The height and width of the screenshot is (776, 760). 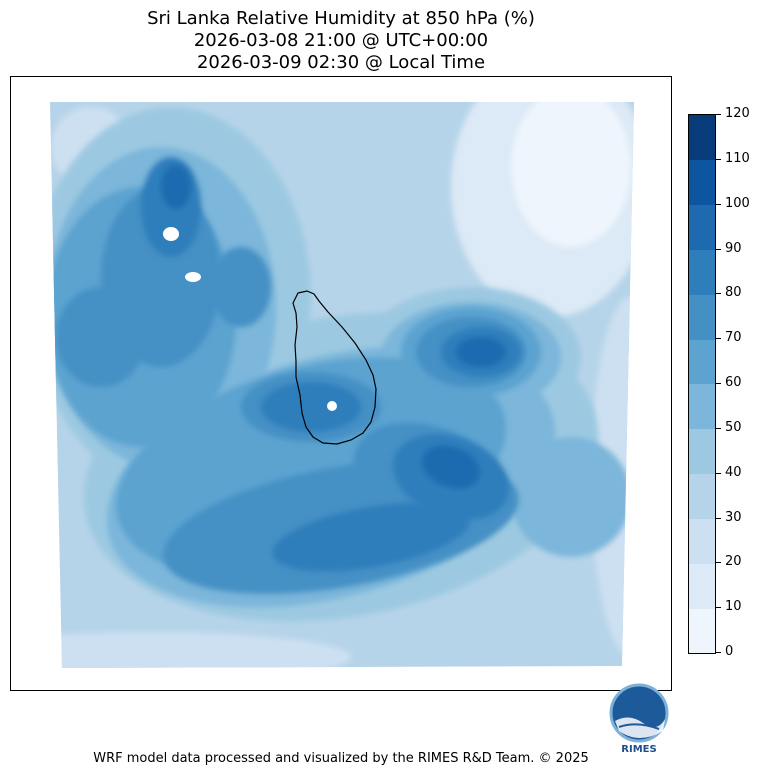 What do you see at coordinates (737, 113) in the screenshot?
I see `colorbar-tick-label: 120` at bounding box center [737, 113].